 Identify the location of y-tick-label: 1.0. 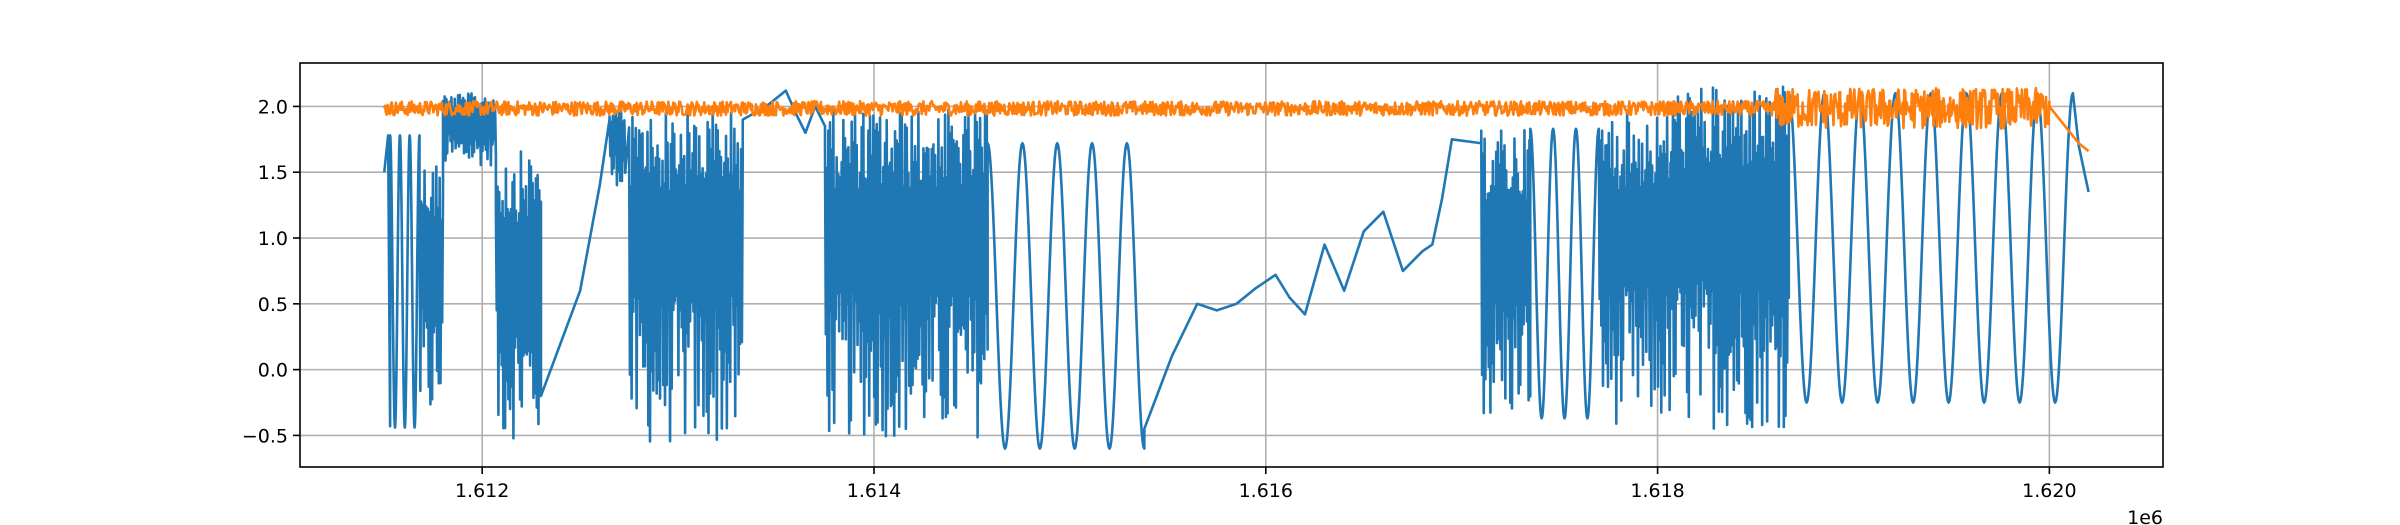
(273, 239).